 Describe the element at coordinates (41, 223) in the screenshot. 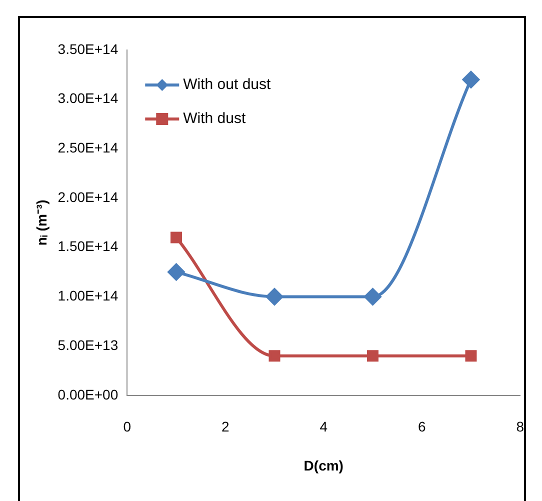

I see `y-axis-title: nᵢ (m⁻³)` at that location.